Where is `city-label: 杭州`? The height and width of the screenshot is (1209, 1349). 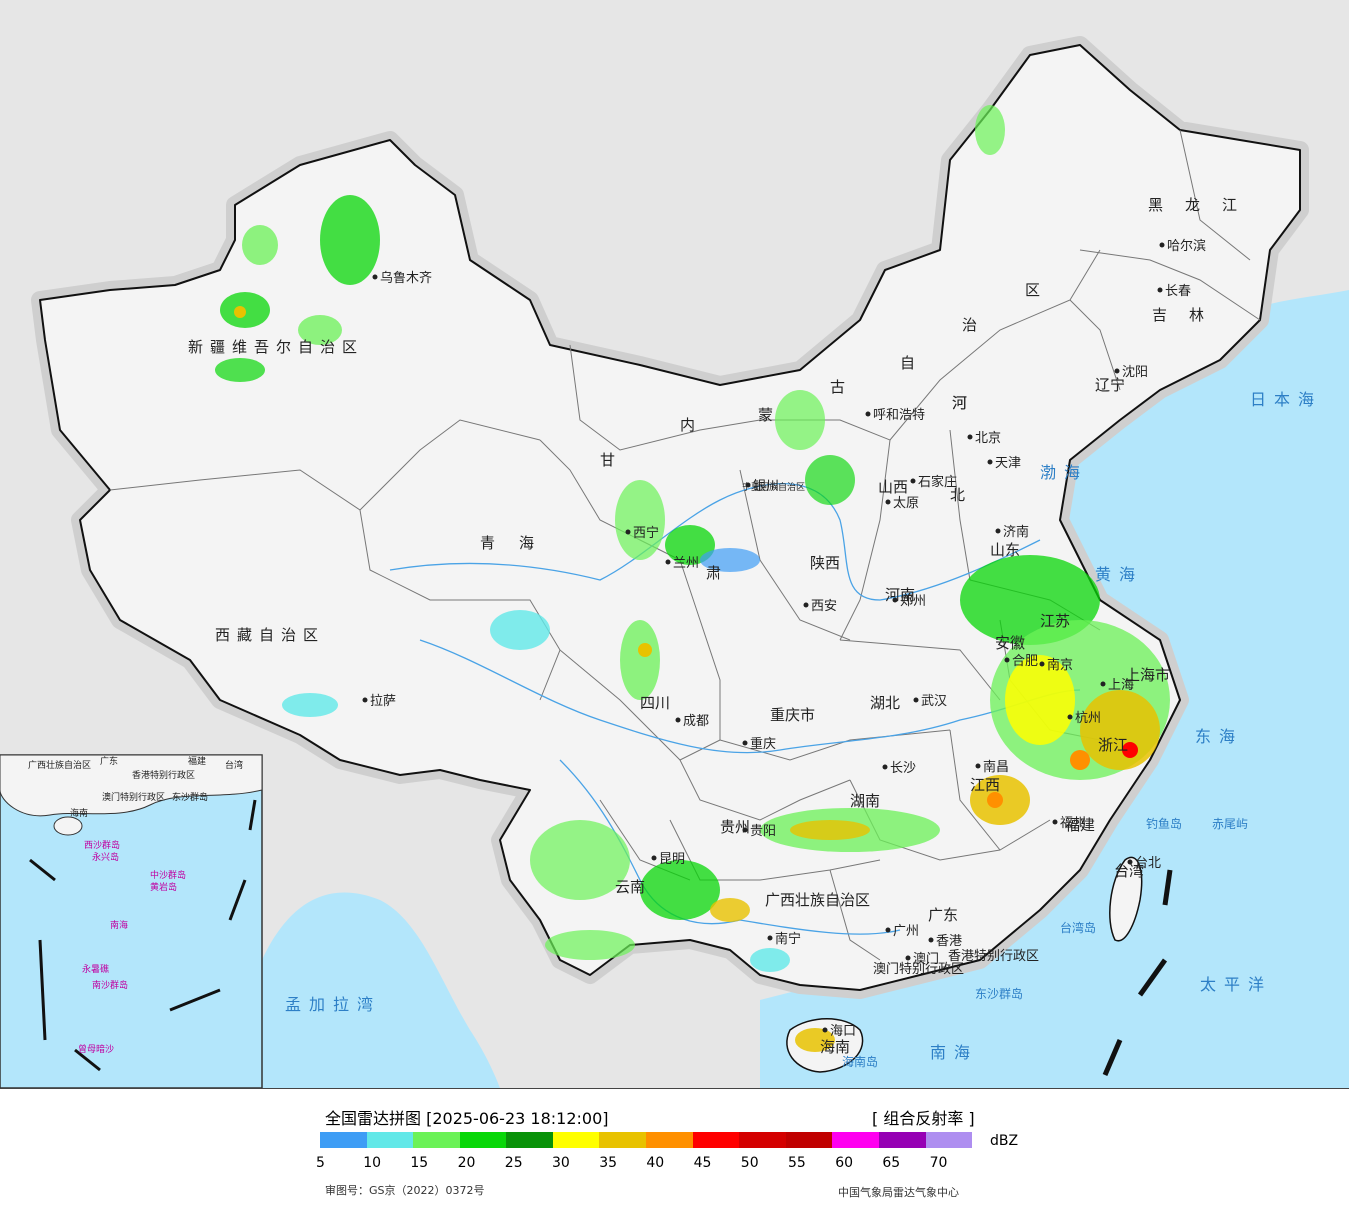 city-label: 杭州 is located at coordinates (1088, 718).